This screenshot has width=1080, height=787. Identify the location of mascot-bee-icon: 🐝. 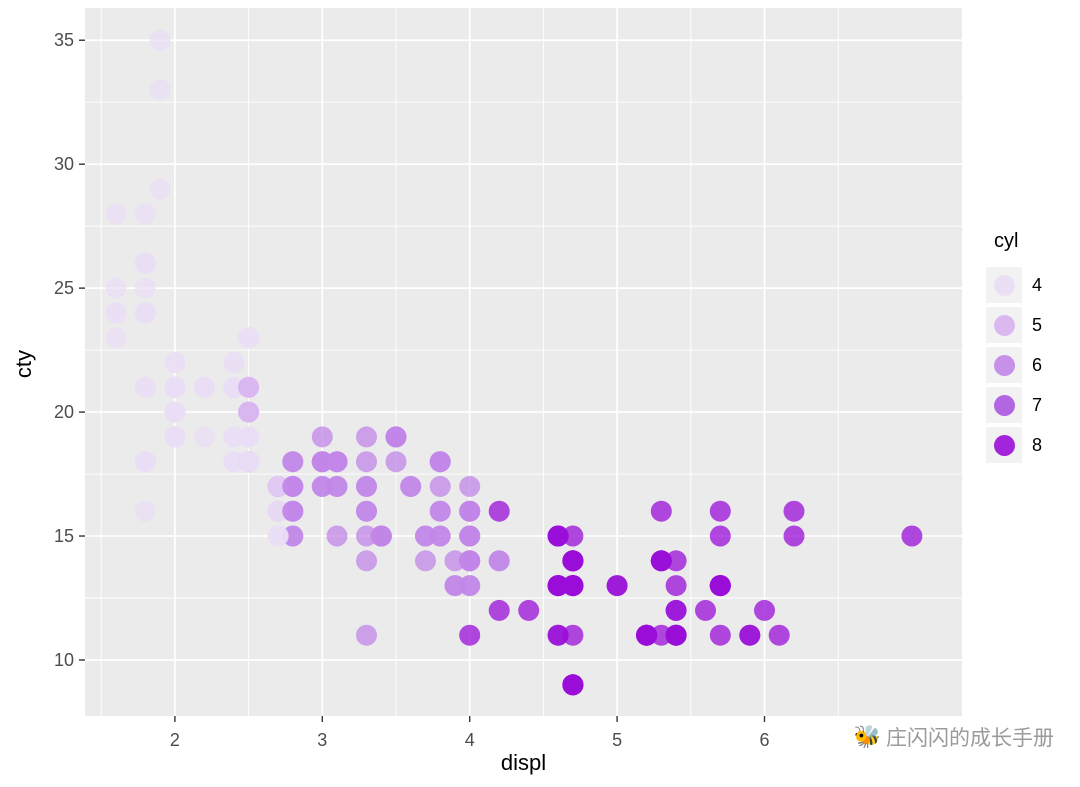
(867, 736).